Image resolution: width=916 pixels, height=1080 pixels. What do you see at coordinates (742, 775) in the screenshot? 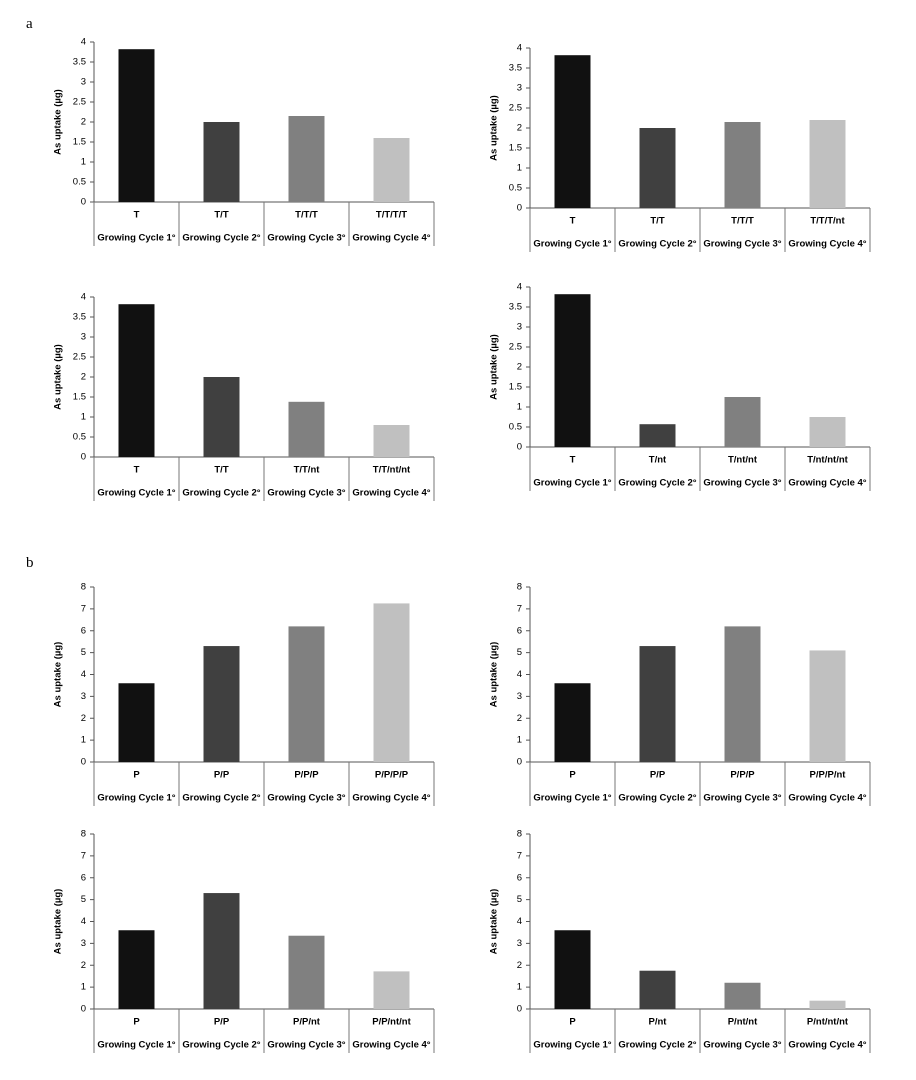
I see `chart-b-2-category-label: P/P/P` at bounding box center [742, 775].